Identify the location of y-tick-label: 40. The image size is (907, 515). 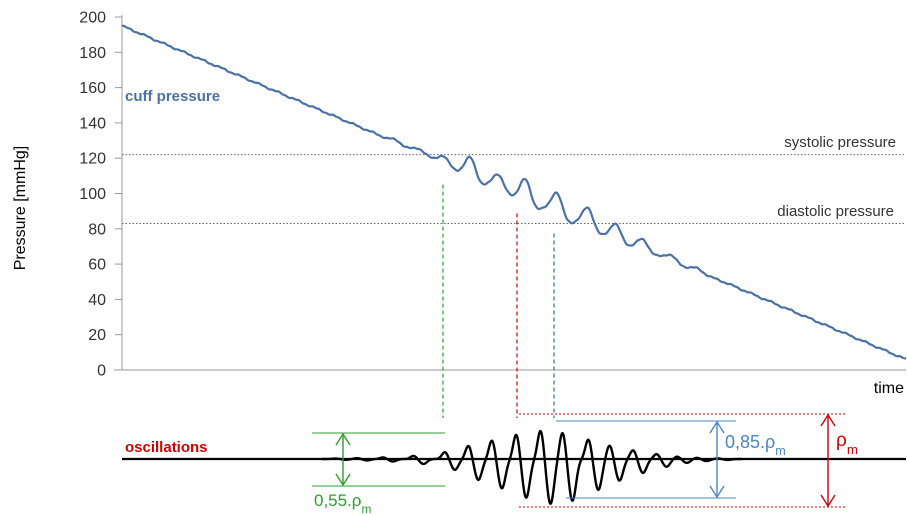
(97, 300).